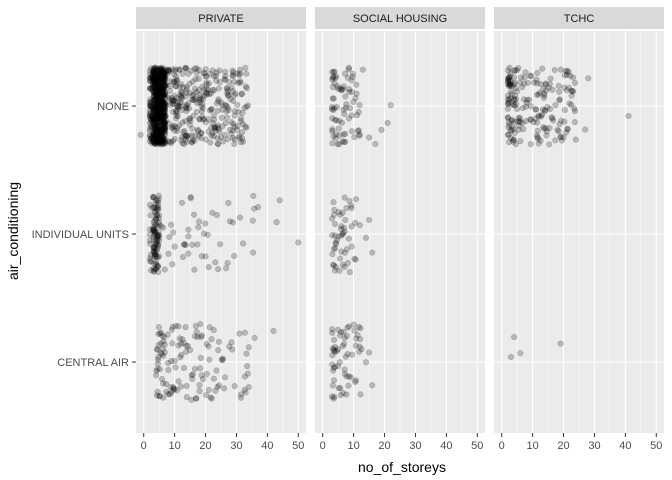  I want to click on y-axis-title: air_conditioning, so click(13, 231).